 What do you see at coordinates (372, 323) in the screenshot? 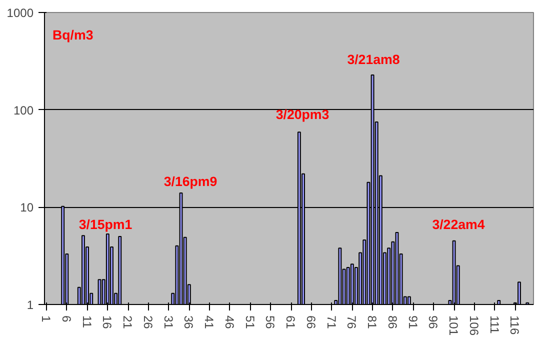
I see `x-tick-label: 81` at bounding box center [372, 323].